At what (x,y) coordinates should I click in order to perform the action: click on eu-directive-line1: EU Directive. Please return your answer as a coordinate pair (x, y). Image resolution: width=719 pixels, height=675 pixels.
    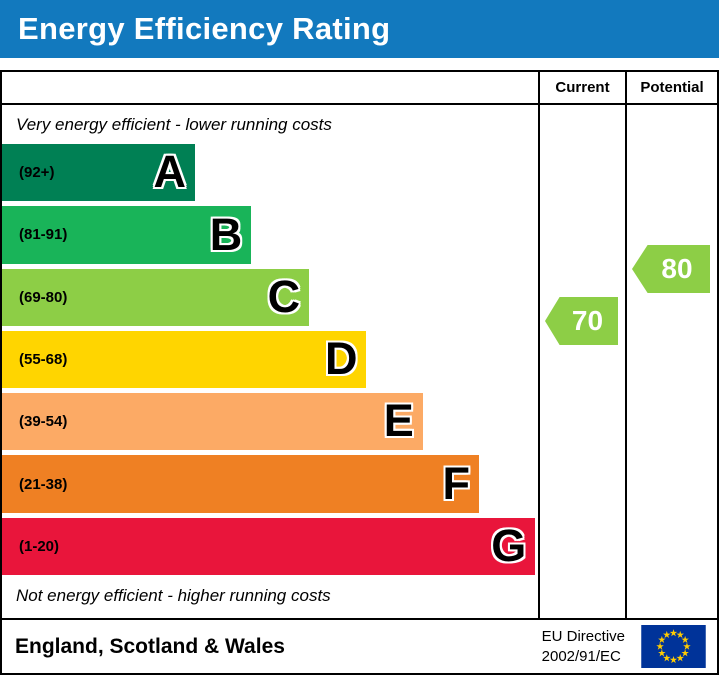
    Looking at the image, I should click on (583, 636).